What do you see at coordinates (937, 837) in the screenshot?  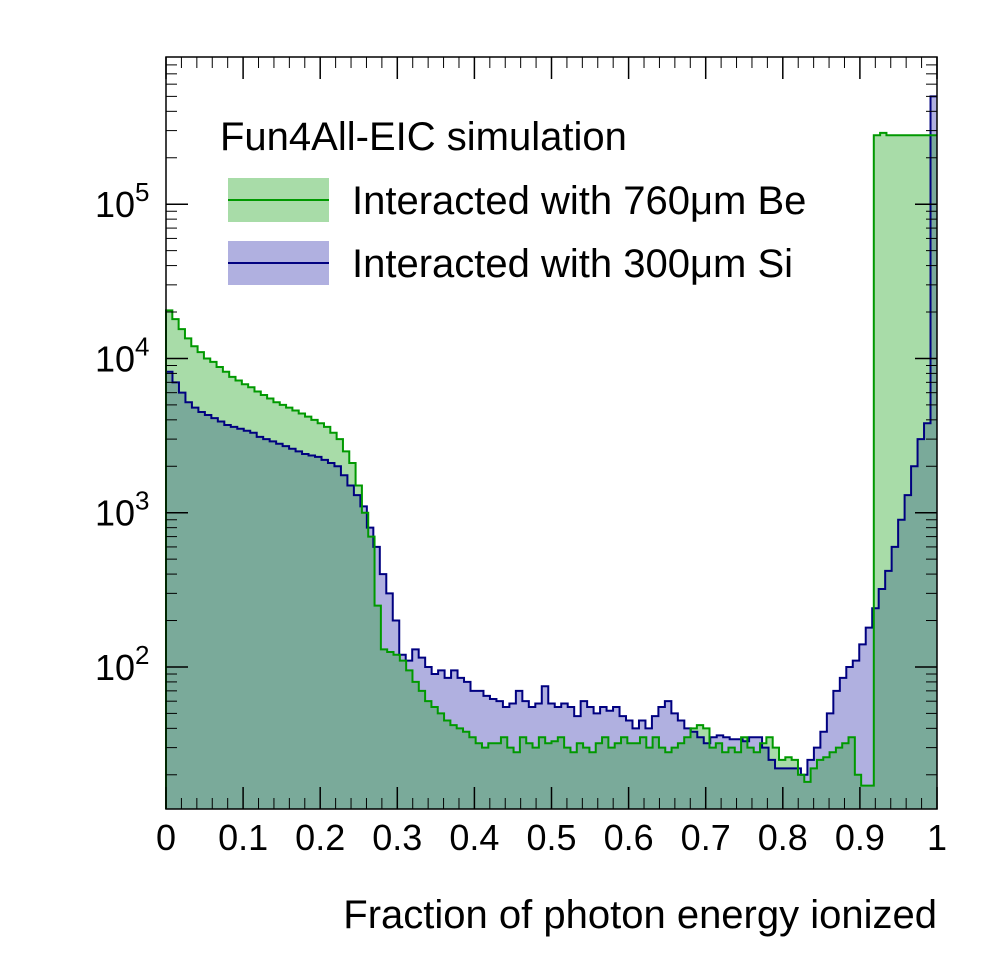 I see `x-tick-label: 1` at bounding box center [937, 837].